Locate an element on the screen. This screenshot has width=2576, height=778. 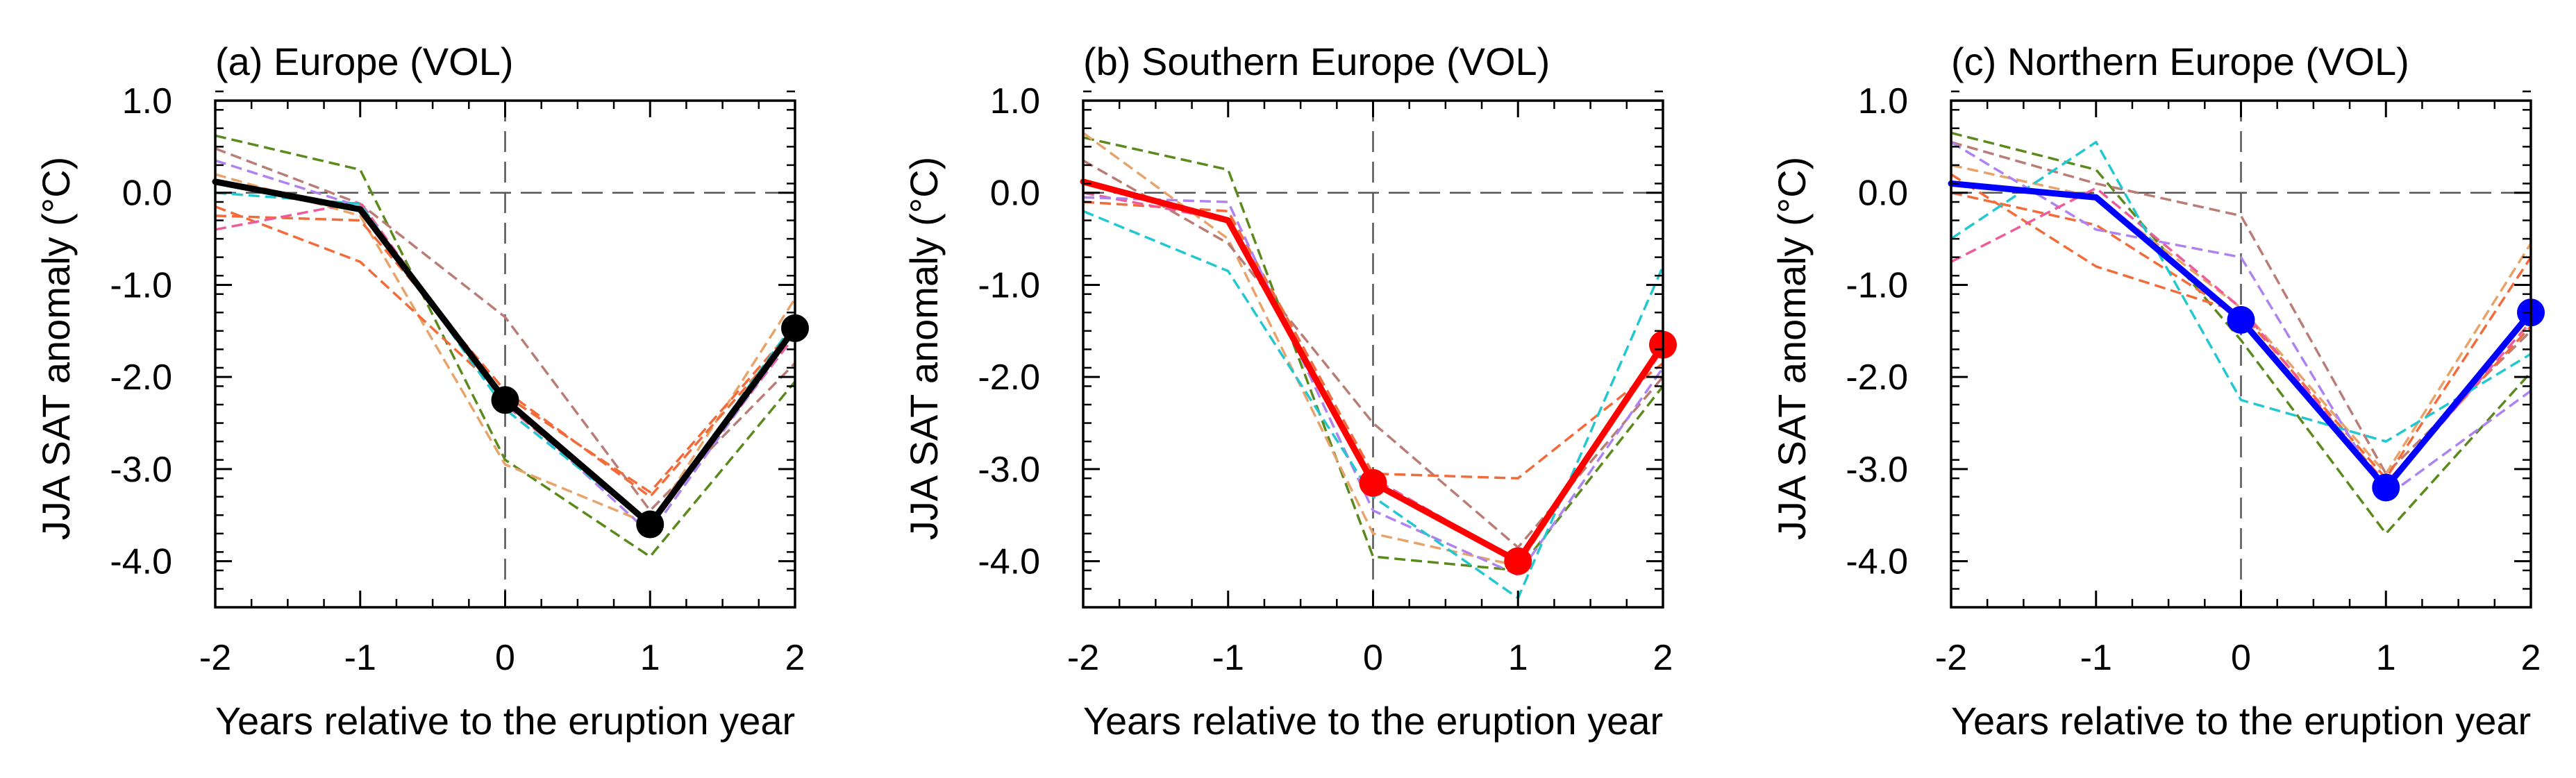
panel-title: (c) Northern Europe (VOL) is located at coordinates (2180, 61).